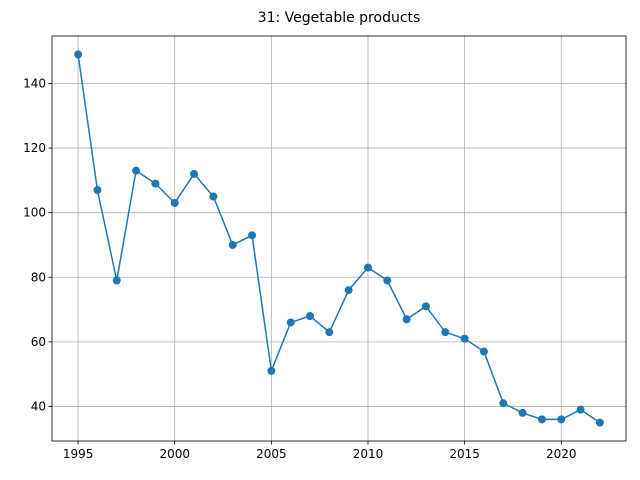 The height and width of the screenshot is (480, 640). I want to click on y-tick-label: 100, so click(34, 213).